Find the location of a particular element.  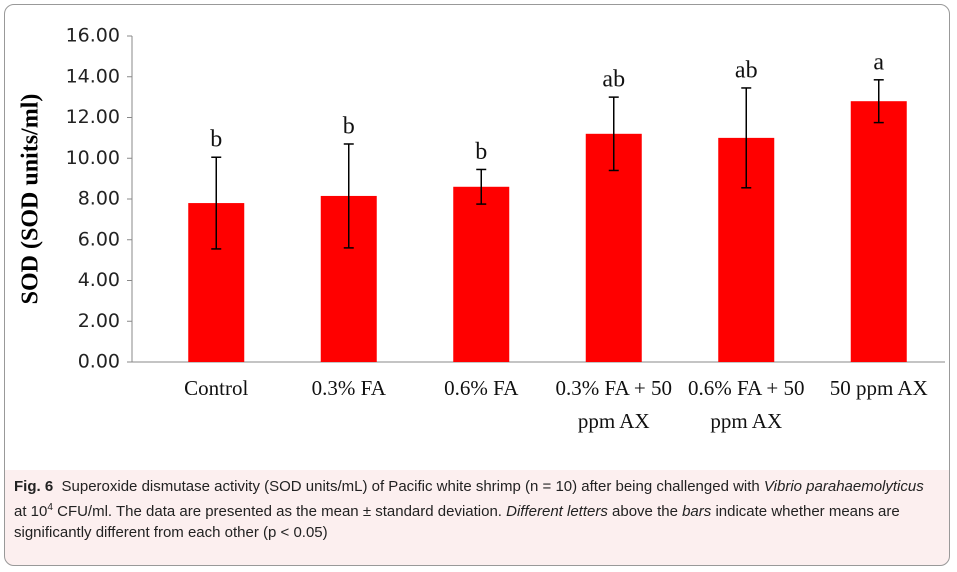

caption-text: bars is located at coordinates (697, 511).